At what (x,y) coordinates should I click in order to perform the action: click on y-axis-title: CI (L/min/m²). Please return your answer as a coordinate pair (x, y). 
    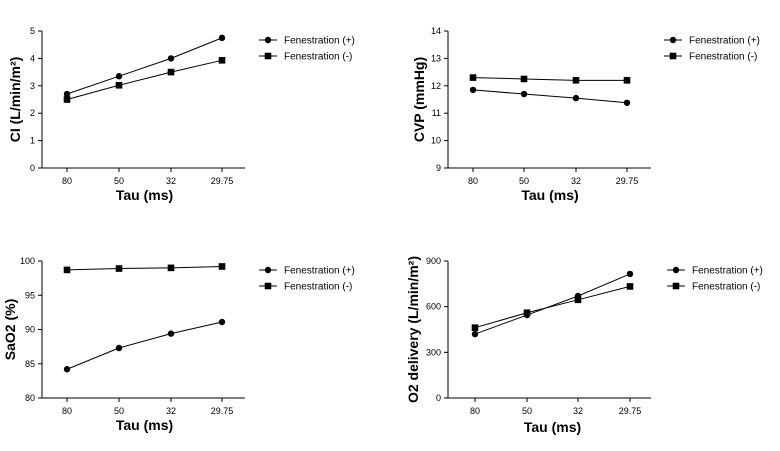
    Looking at the image, I should click on (15, 100).